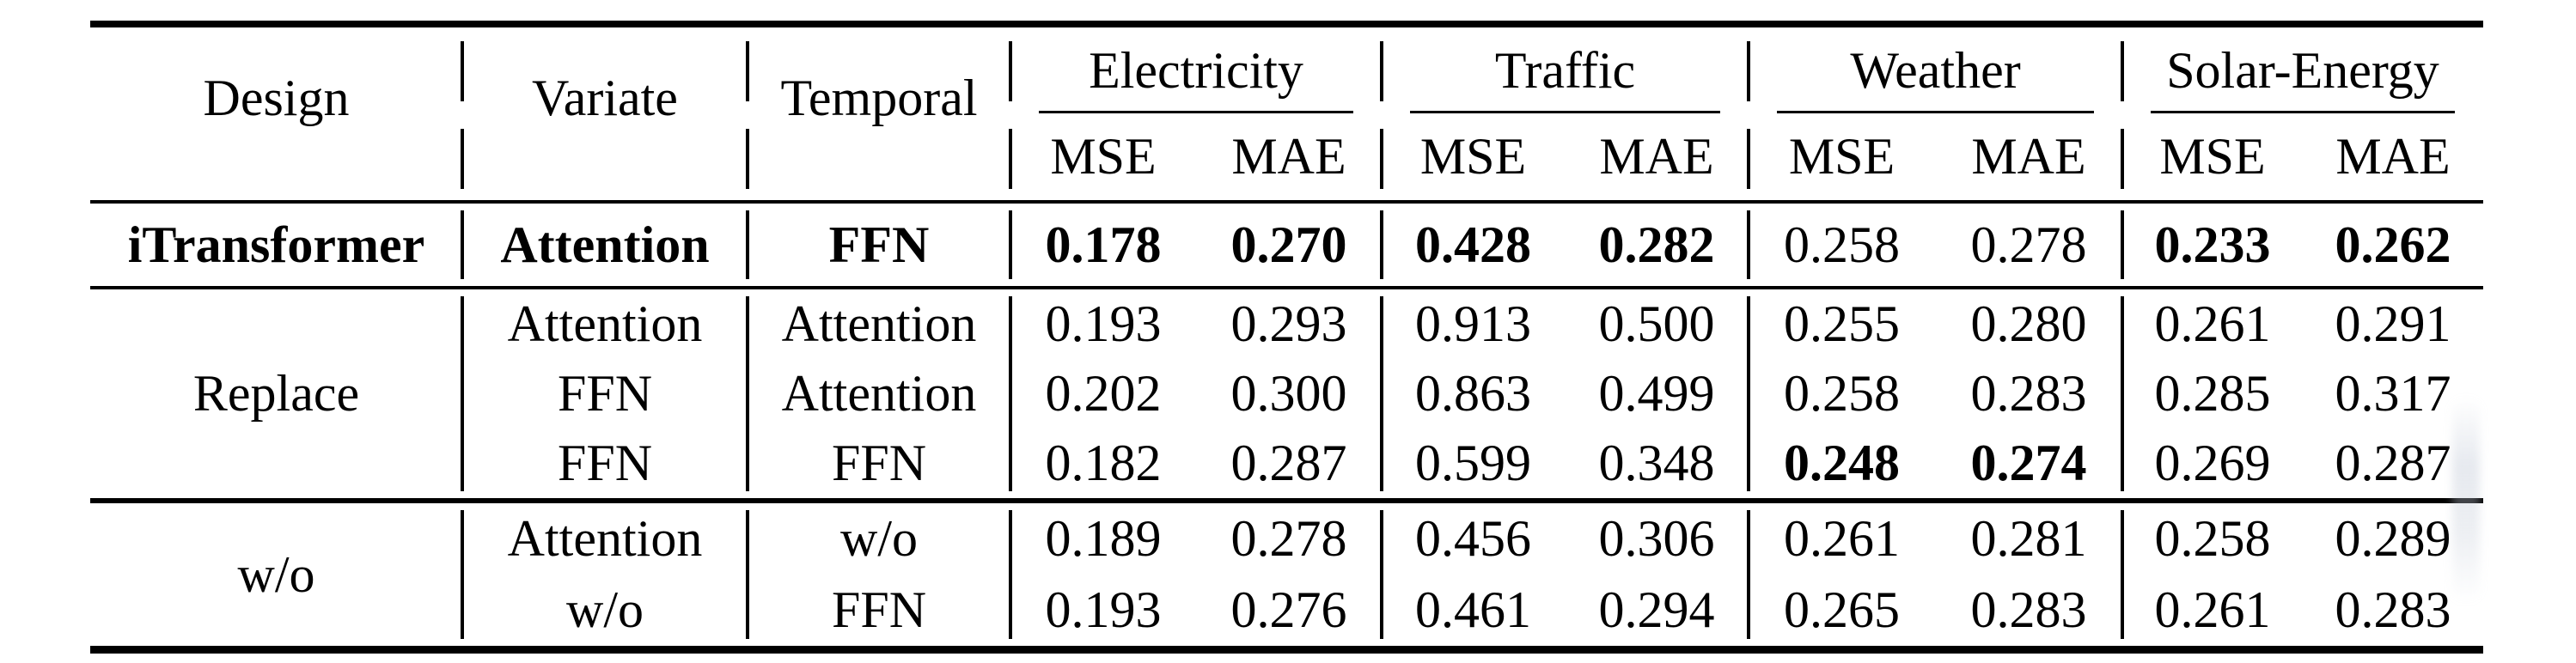 The image size is (2576, 663). Describe the element at coordinates (2302, 70) in the screenshot. I see `dataset-header-solar-energy: Solar-Energy` at that location.